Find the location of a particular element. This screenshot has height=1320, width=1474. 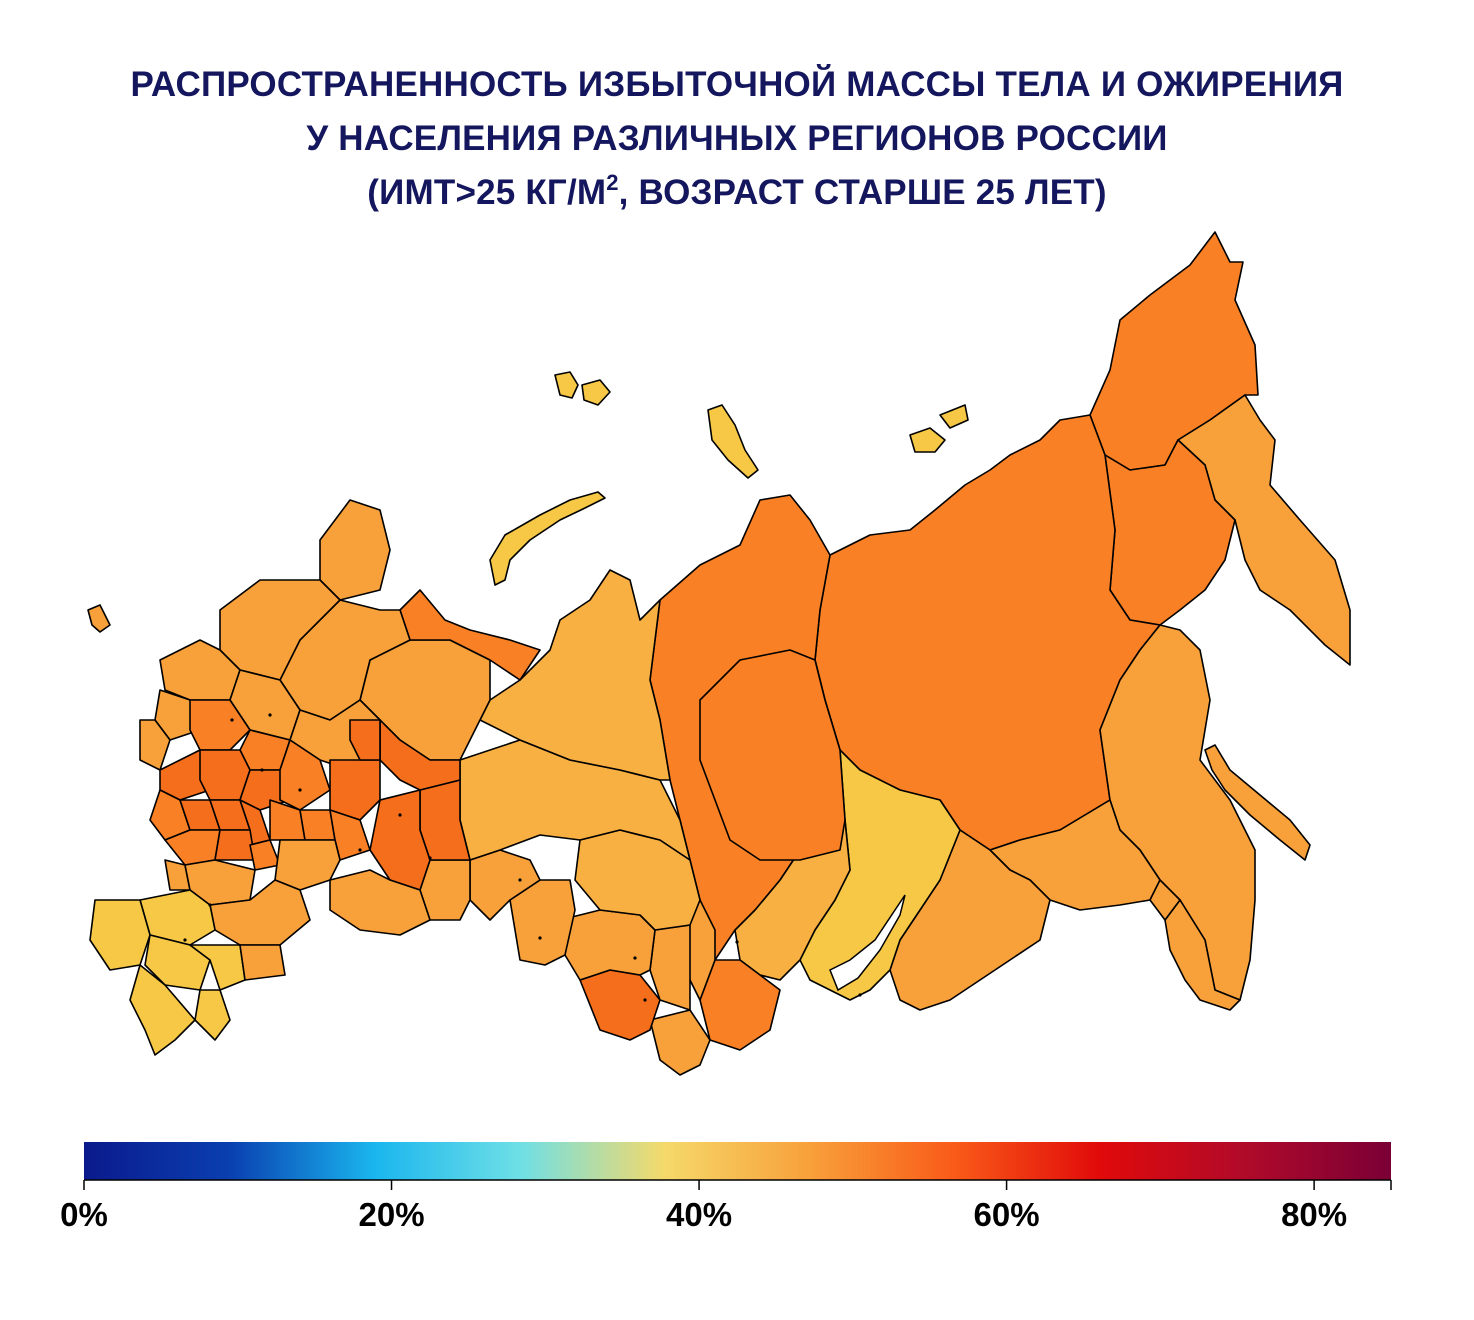

region-bashkortostan is located at coordinates (400, 840).